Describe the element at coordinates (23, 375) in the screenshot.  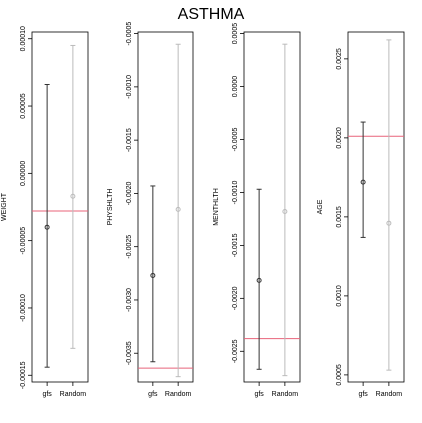
I see `y-tick-label: -0.00015` at that location.